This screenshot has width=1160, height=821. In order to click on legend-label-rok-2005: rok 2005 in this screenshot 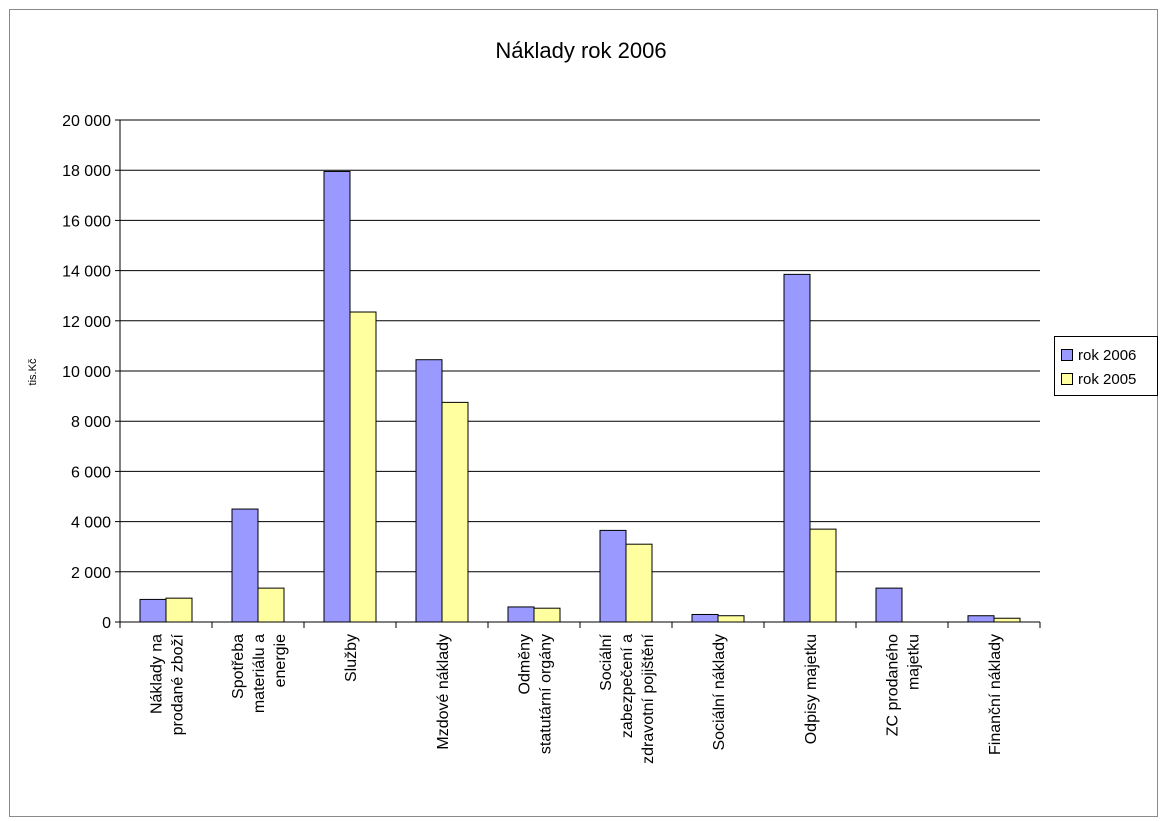, I will do `click(1107, 379)`.